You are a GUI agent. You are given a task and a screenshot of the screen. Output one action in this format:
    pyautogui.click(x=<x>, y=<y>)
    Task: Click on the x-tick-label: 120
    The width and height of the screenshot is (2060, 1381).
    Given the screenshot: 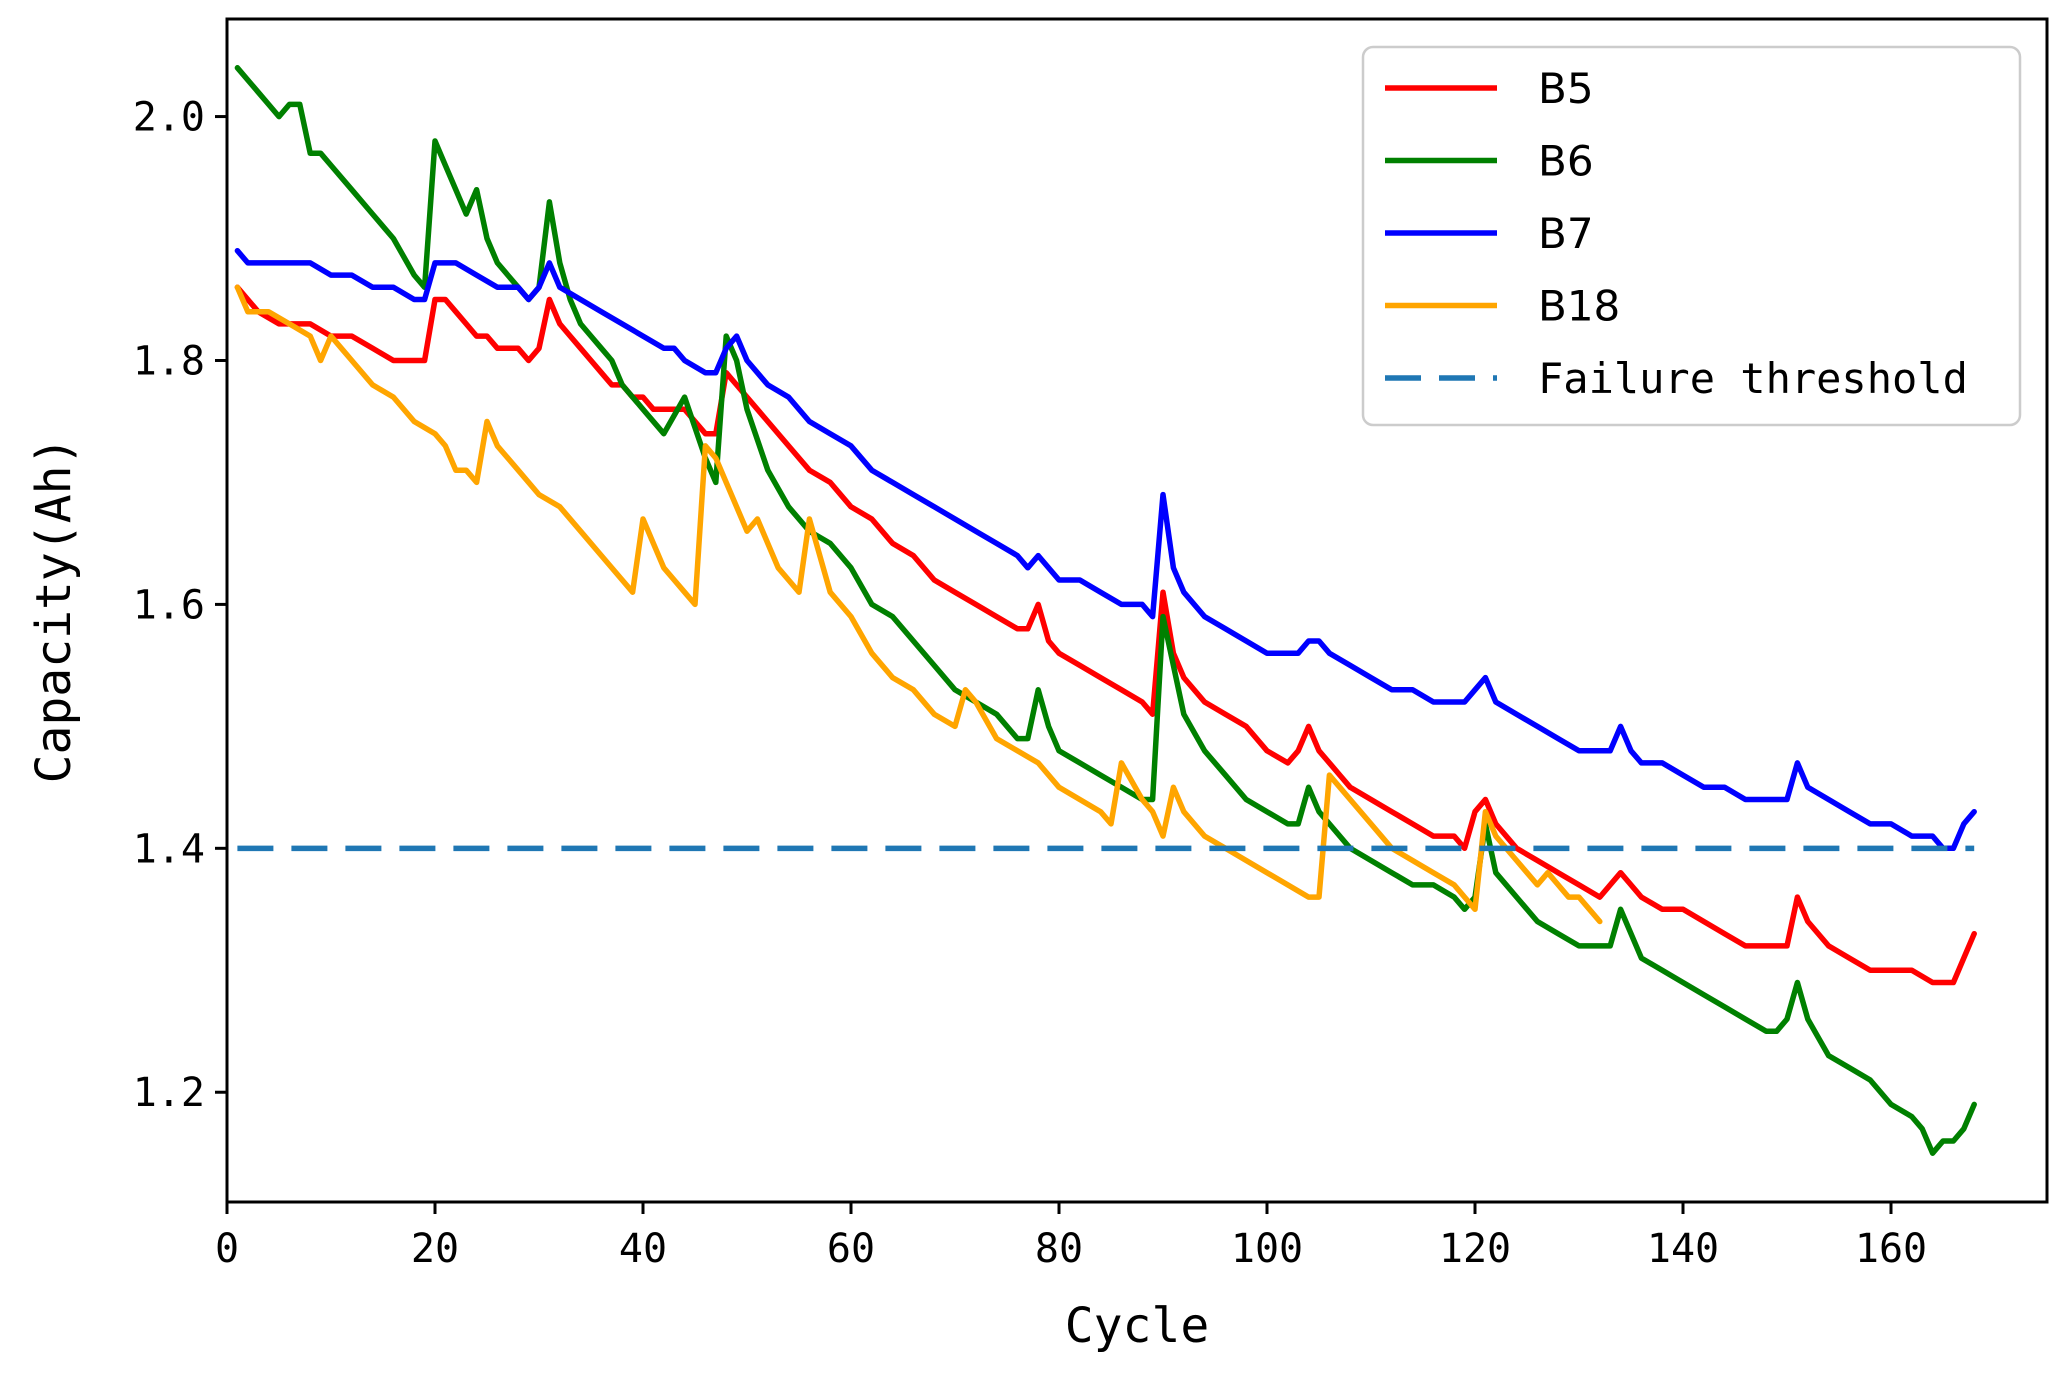 What is the action you would take?
    pyautogui.click(x=1475, y=1249)
    